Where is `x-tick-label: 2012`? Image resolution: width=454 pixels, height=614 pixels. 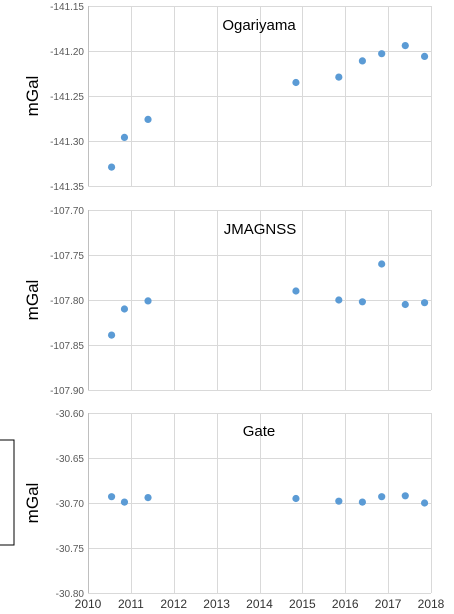 x-tick-label: 2012 is located at coordinates (173, 604).